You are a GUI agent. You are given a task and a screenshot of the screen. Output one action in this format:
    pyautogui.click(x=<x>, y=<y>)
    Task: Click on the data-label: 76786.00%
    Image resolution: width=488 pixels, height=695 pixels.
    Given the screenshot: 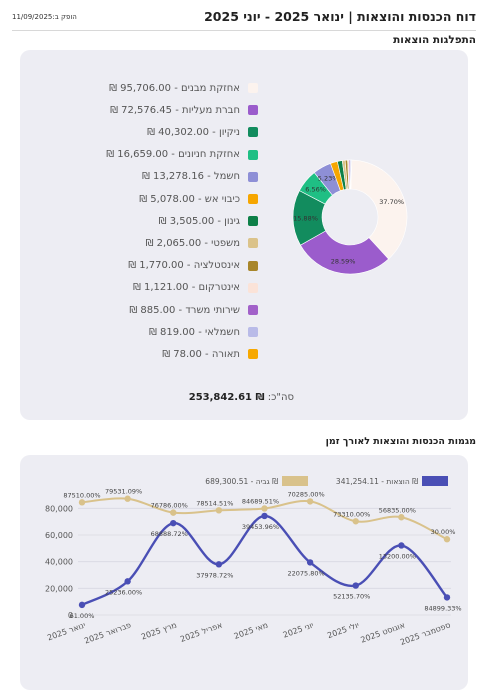 What is the action you would take?
    pyautogui.click(x=169, y=506)
    